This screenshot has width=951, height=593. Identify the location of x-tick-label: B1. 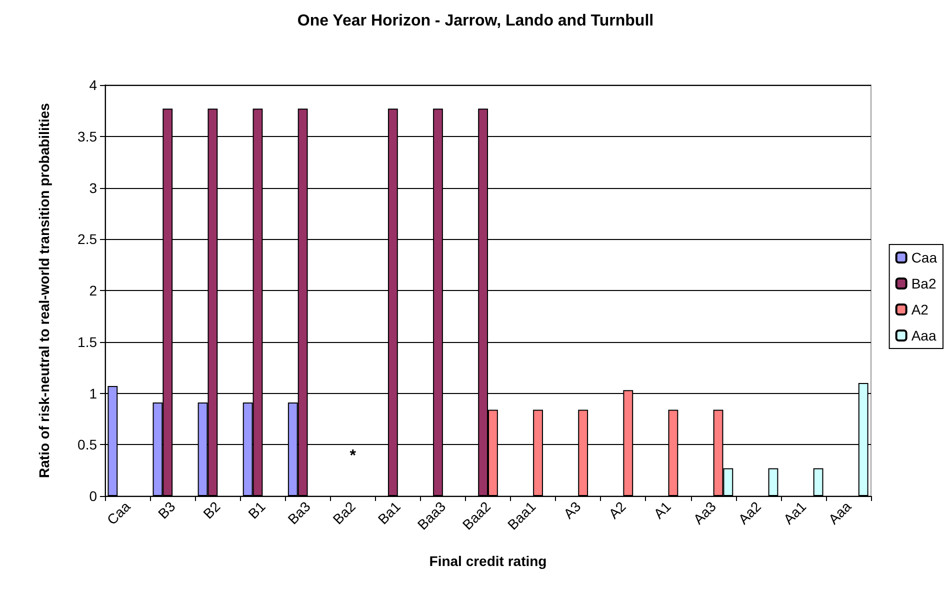
(256, 510).